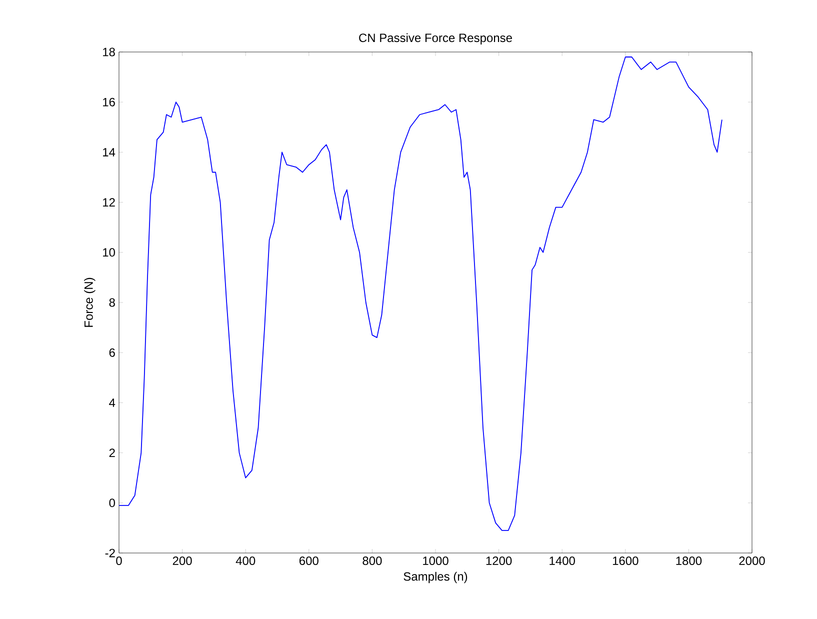  Describe the element at coordinates (372, 561) in the screenshot. I see `x-tick-label: 800` at that location.